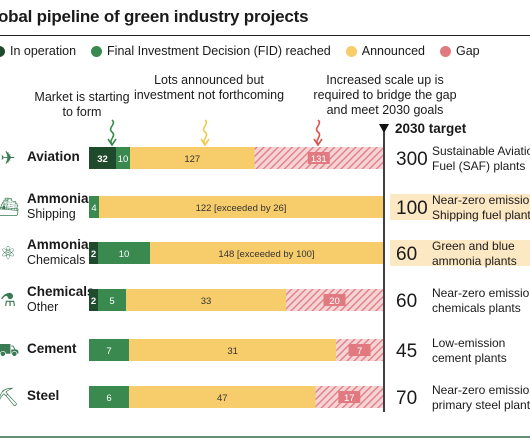 Image resolution: width=530 pixels, height=443 pixels. I want to click on target-description: cement plants, so click(469, 358).